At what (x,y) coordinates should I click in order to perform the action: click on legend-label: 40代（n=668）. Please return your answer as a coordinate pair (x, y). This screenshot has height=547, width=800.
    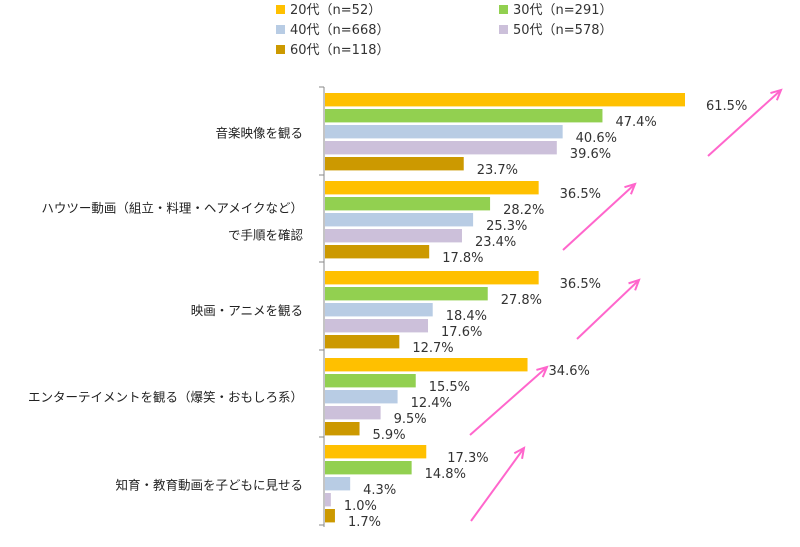
    Looking at the image, I should click on (340, 30).